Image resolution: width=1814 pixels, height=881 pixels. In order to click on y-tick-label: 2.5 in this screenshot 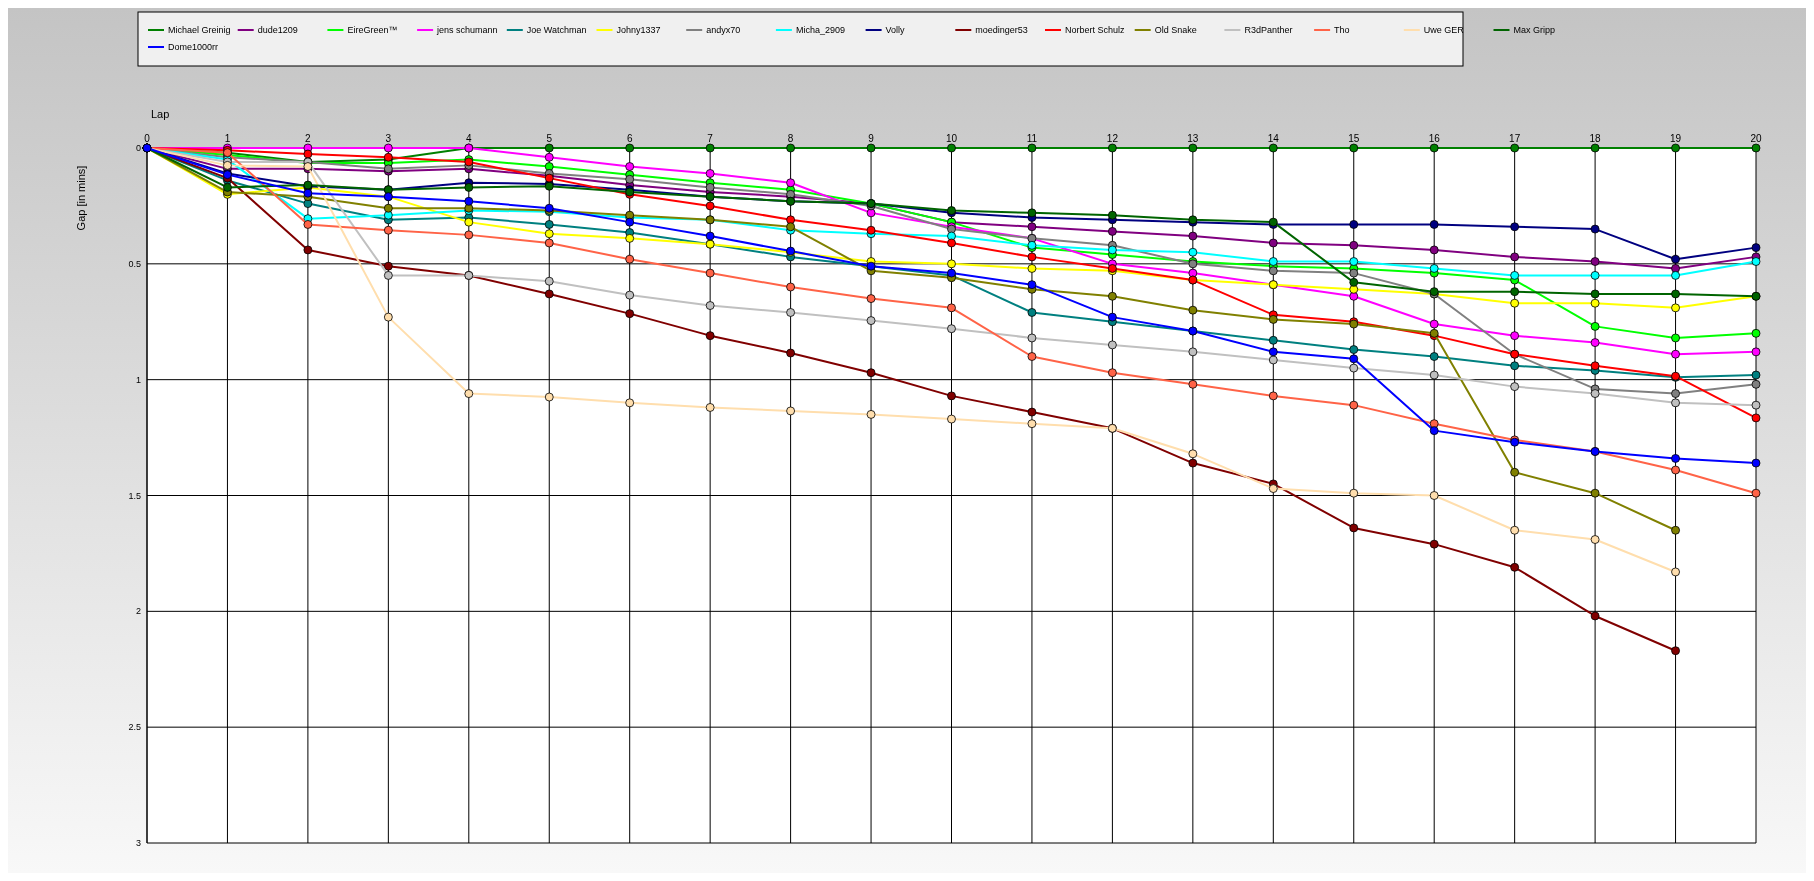, I will do `click(134, 727)`.